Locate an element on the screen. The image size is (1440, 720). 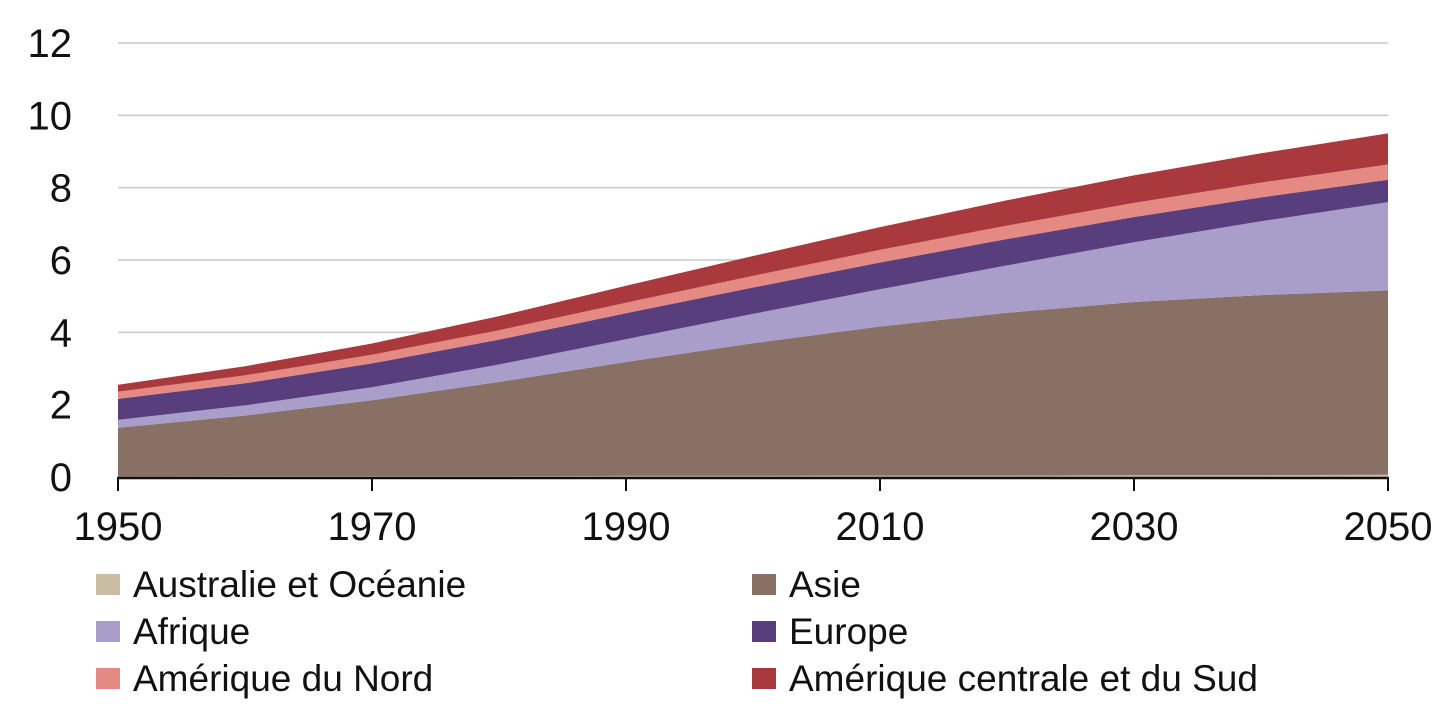
legend-label-asie: Asie is located at coordinates (825, 584).